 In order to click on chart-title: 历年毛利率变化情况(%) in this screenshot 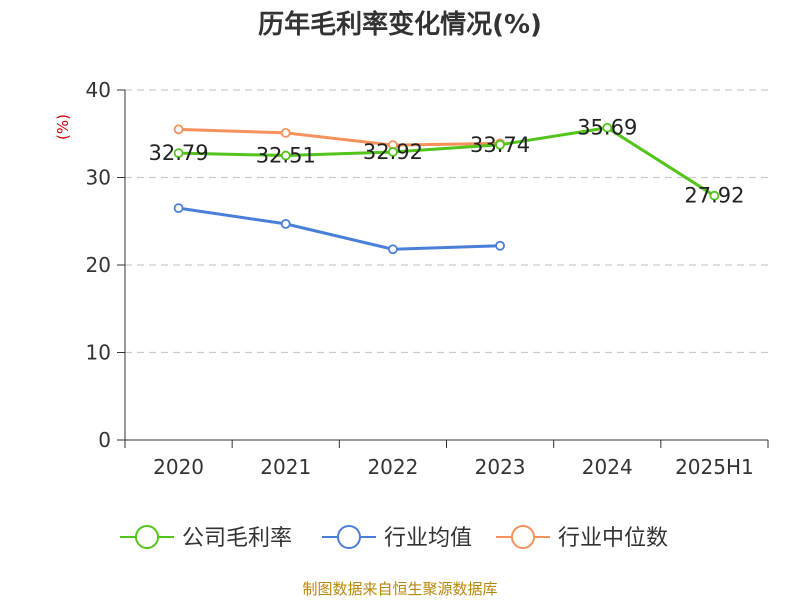, I will do `click(400, 25)`.